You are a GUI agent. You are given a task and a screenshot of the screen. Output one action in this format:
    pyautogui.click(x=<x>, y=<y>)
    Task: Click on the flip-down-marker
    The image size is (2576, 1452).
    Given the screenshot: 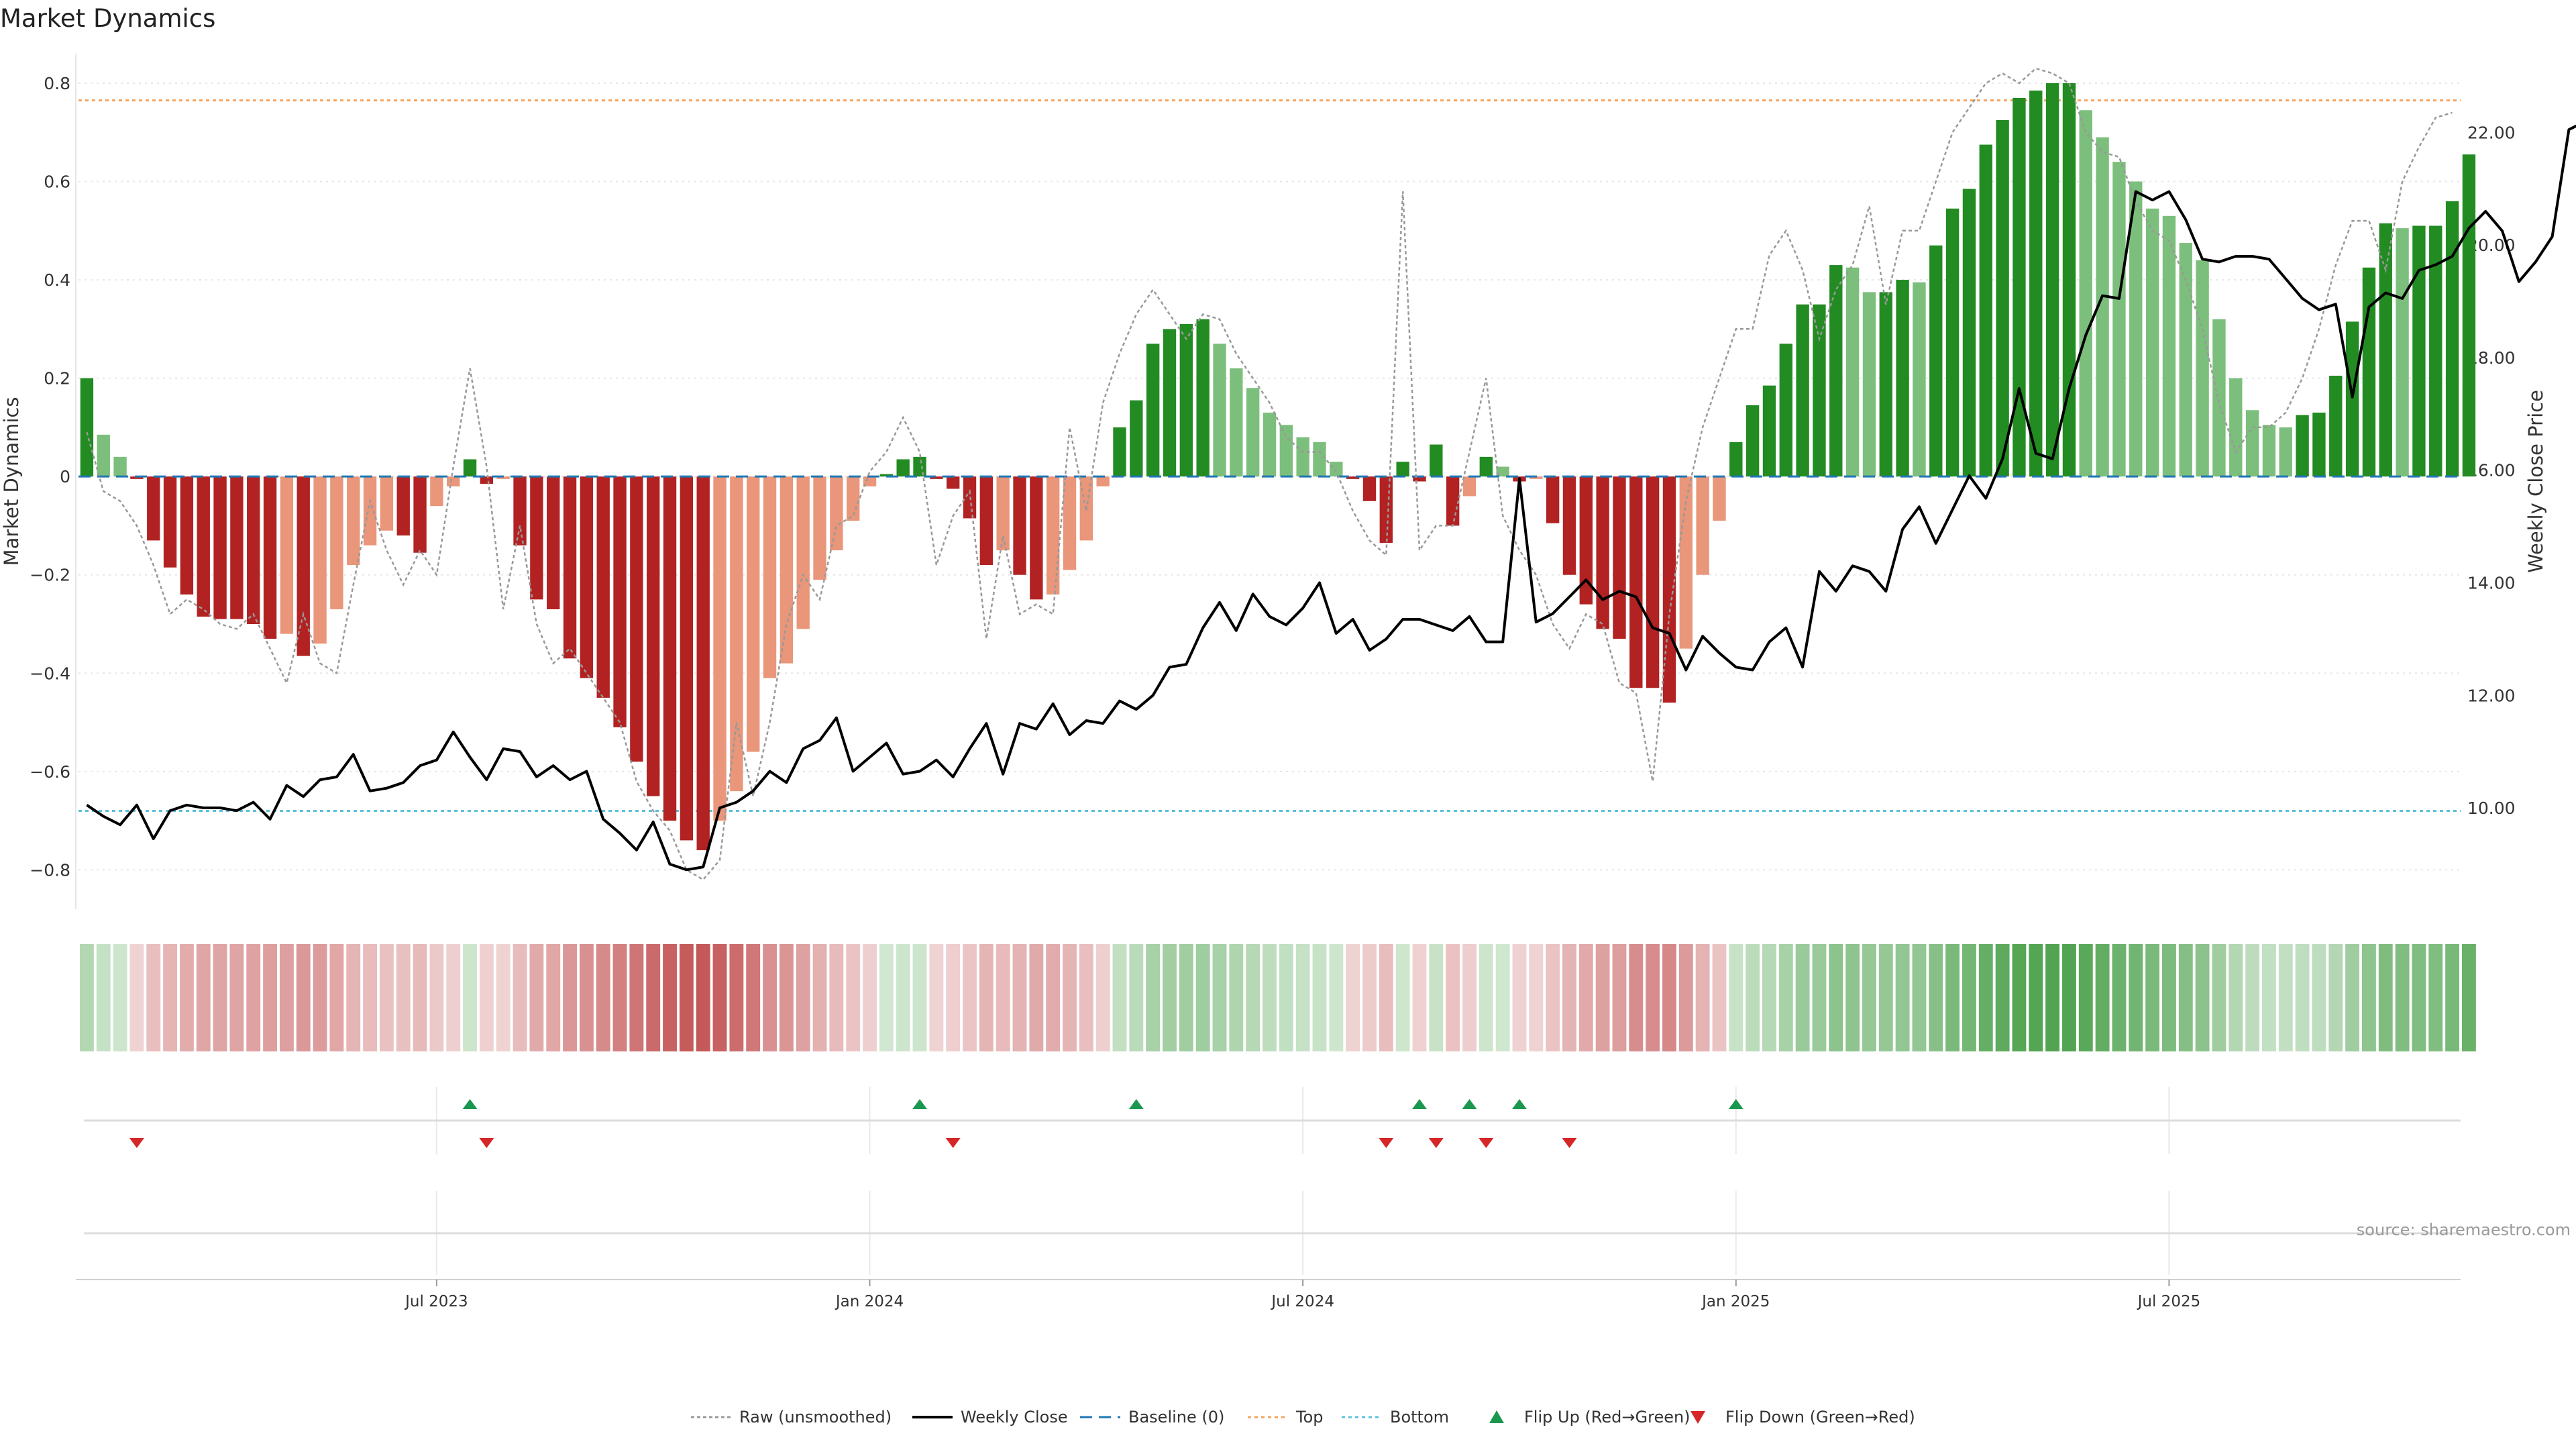 What is the action you would take?
    pyautogui.click(x=486, y=1143)
    